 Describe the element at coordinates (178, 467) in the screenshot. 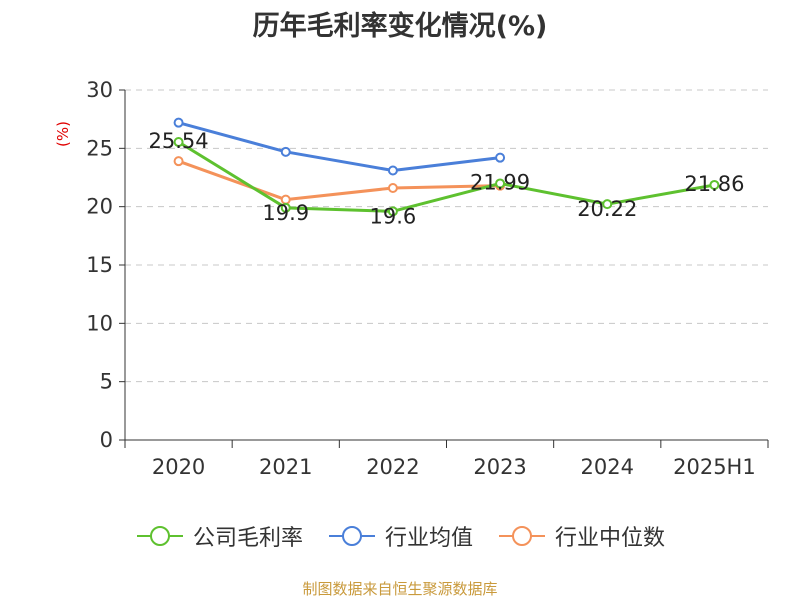

I see `x-tick-label: 2020` at that location.